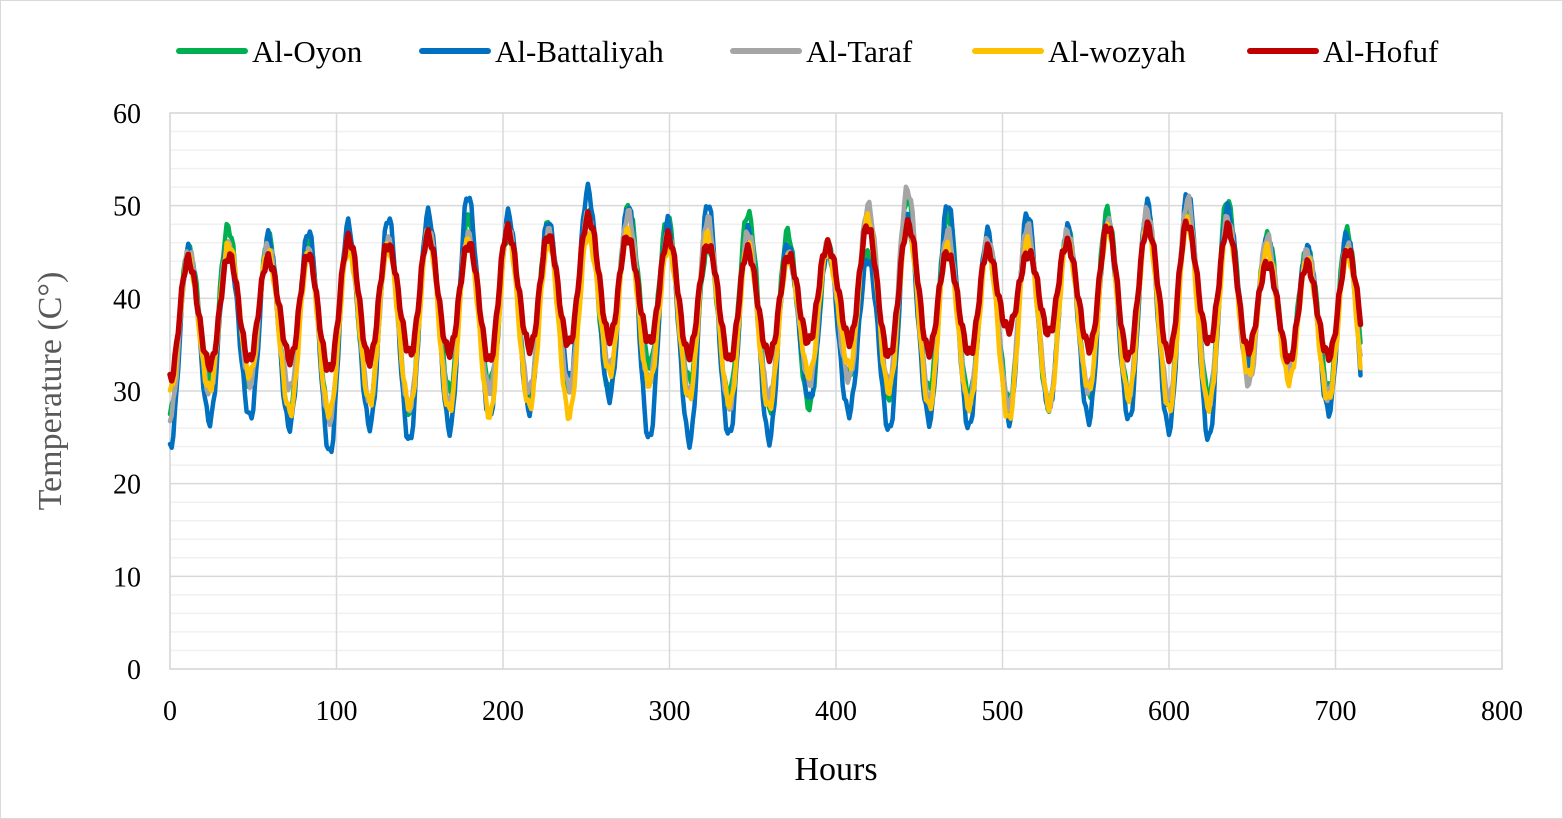  I want to click on legend-label: Al-Taraf, so click(859, 51).